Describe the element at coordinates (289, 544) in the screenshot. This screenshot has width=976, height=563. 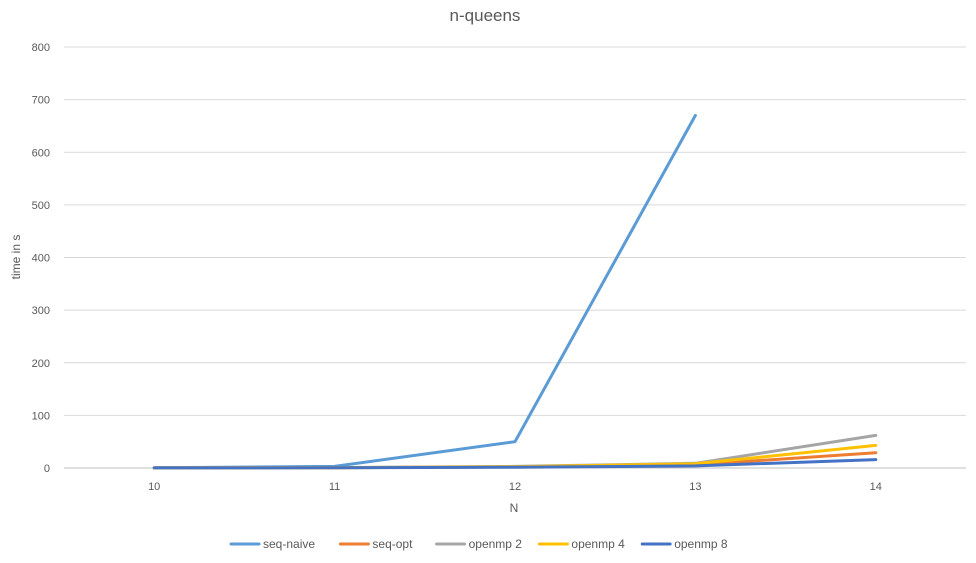
I see `legend-label: seq-naive` at that location.